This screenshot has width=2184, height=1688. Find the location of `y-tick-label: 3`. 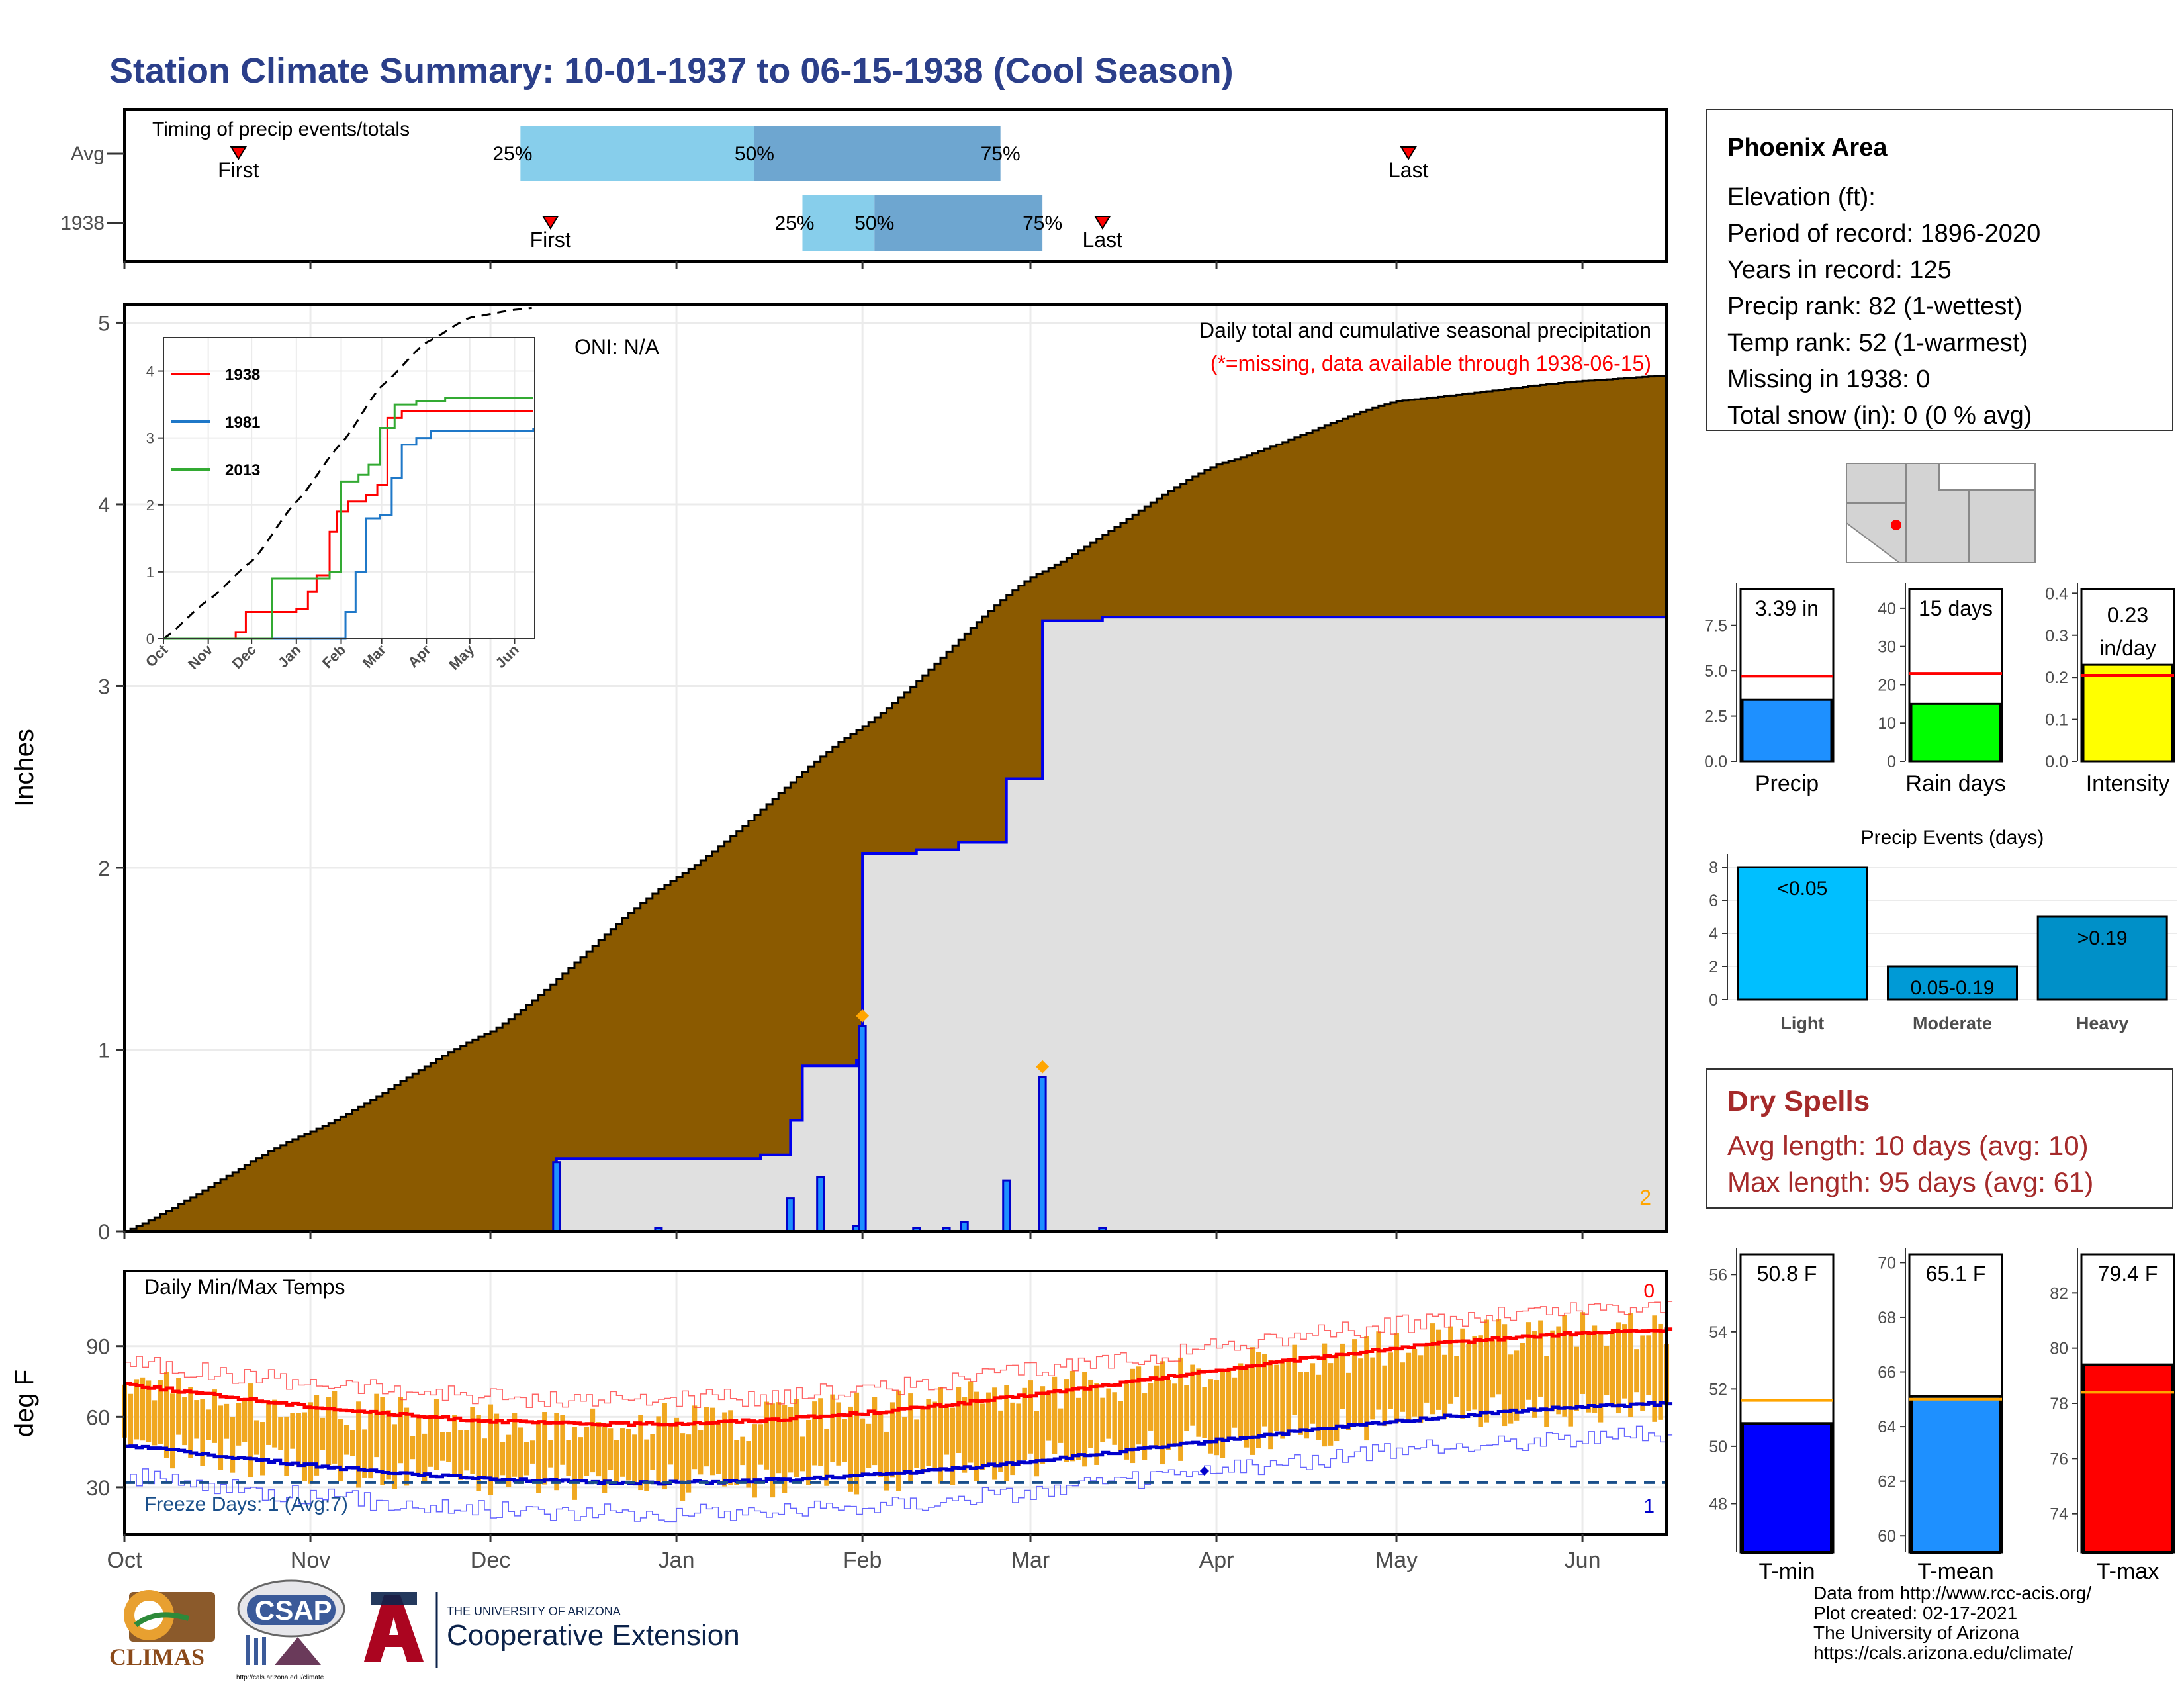

y-tick-label: 3 is located at coordinates (104, 686).